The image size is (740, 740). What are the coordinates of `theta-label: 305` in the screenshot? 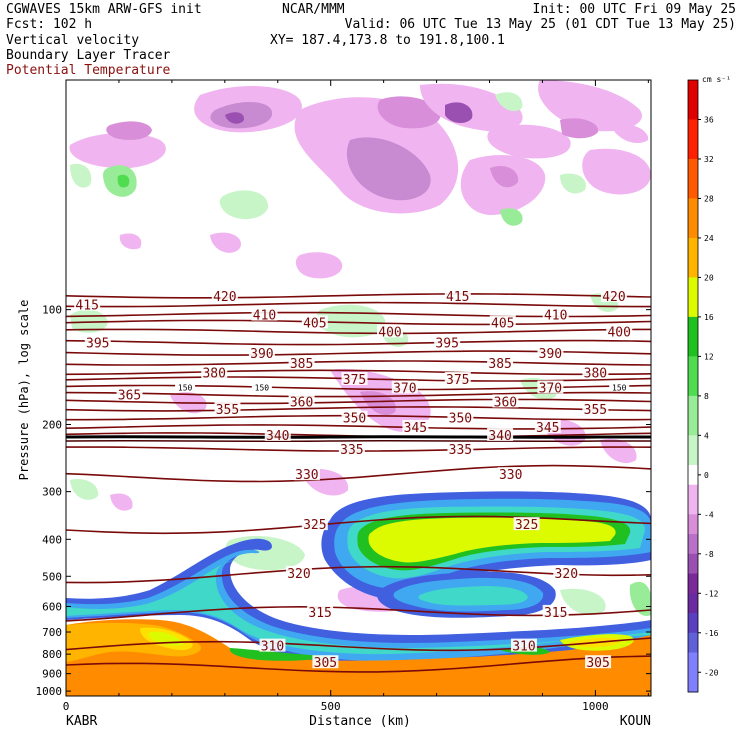 It's located at (597, 663).